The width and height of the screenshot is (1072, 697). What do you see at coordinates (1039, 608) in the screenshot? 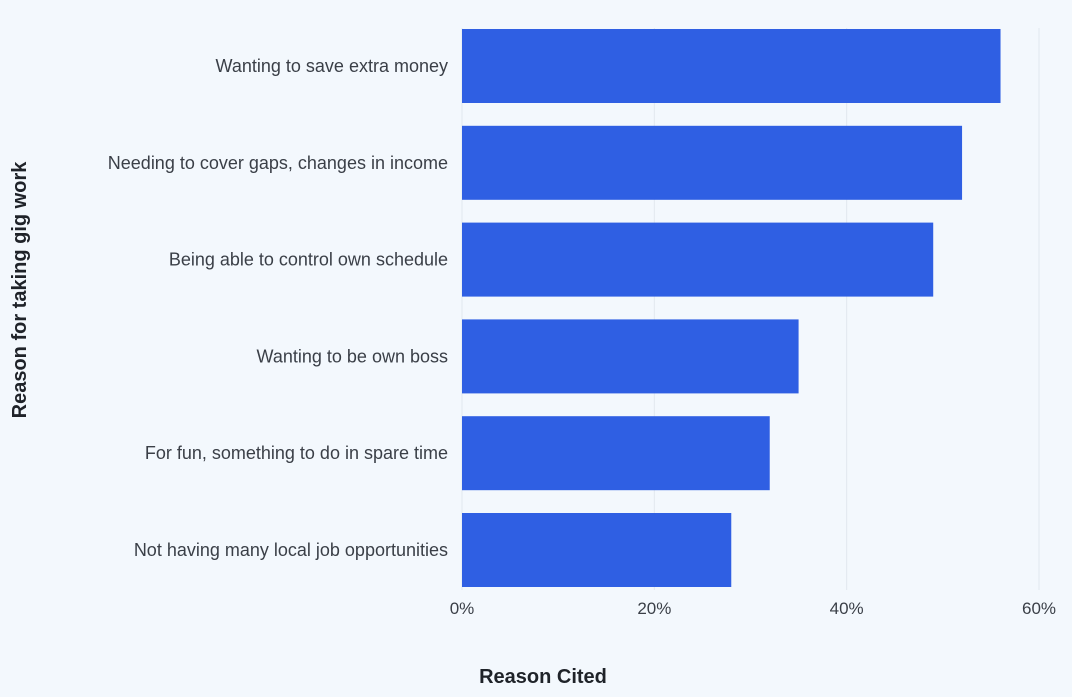
I see `x-tick-label: 60%` at bounding box center [1039, 608].